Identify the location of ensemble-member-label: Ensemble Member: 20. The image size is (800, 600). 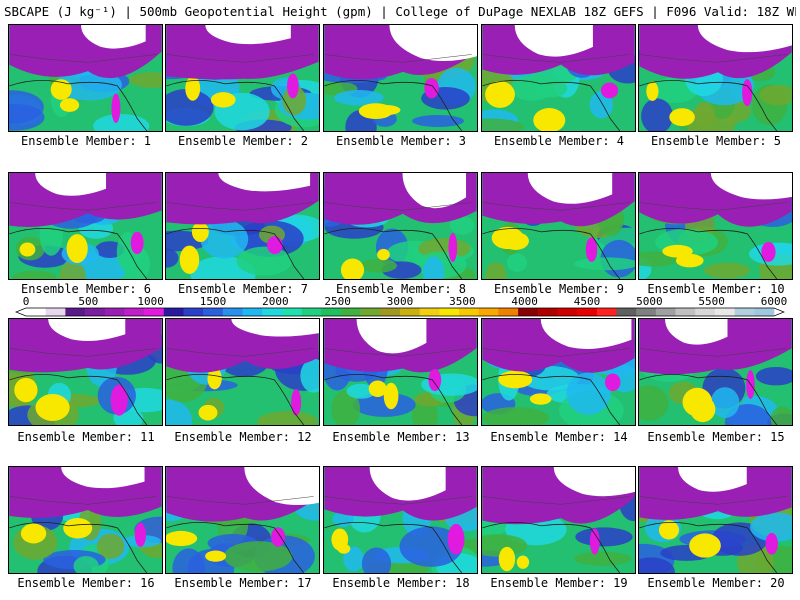
(716, 583).